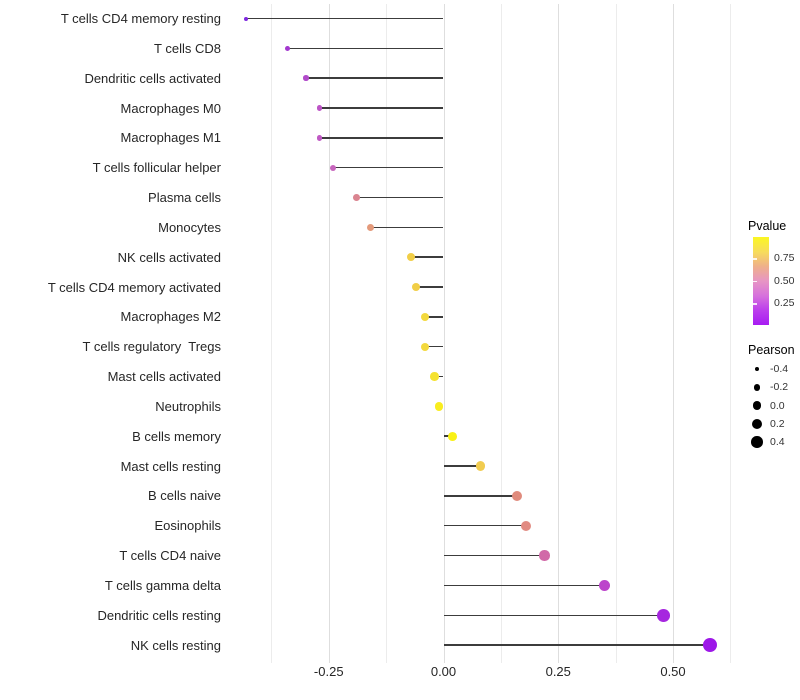  What do you see at coordinates (175, 645) in the screenshot?
I see `y-axis-label: NK cells resting` at bounding box center [175, 645].